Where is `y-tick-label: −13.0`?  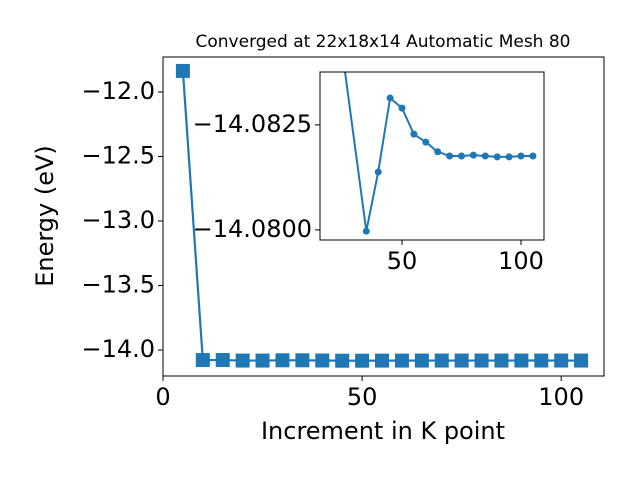 y-tick-label: −13.0 is located at coordinates (118, 220).